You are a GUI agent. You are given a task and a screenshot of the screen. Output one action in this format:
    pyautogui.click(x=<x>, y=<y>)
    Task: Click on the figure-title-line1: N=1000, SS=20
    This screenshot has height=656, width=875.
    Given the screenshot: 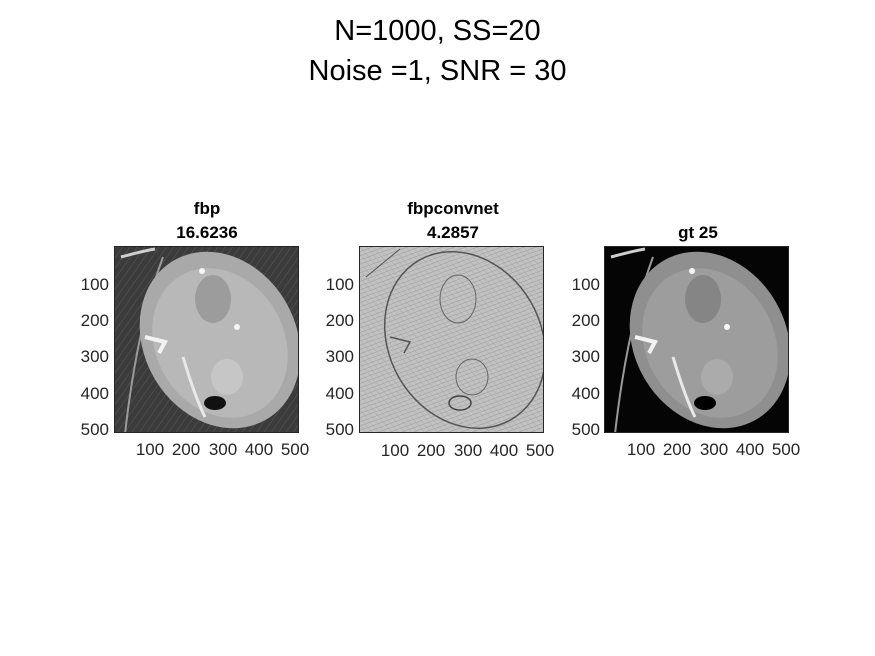 What is the action you would take?
    pyautogui.click(x=437, y=31)
    